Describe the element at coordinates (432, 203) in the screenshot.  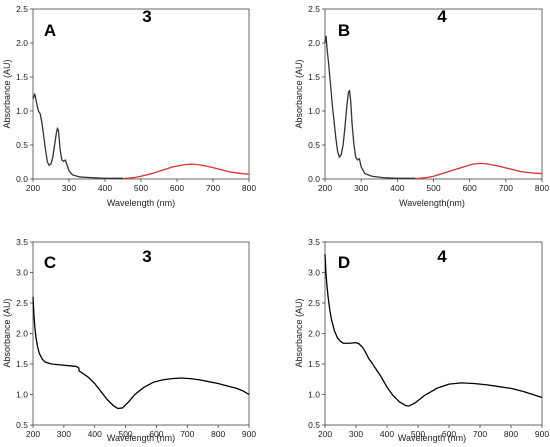
I see `x-axis-label: Wavelength(nm)` at that location.